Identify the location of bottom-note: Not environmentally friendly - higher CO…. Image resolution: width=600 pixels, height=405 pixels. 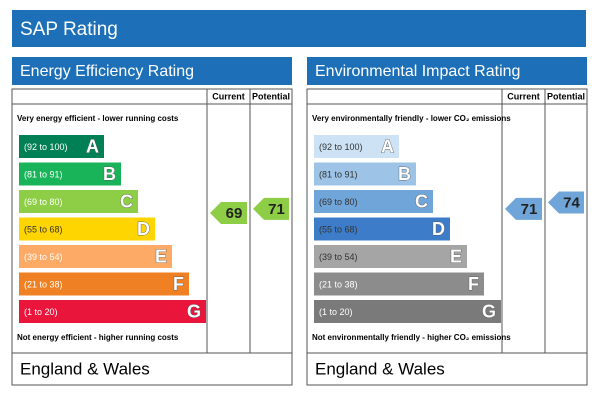
(411, 337).